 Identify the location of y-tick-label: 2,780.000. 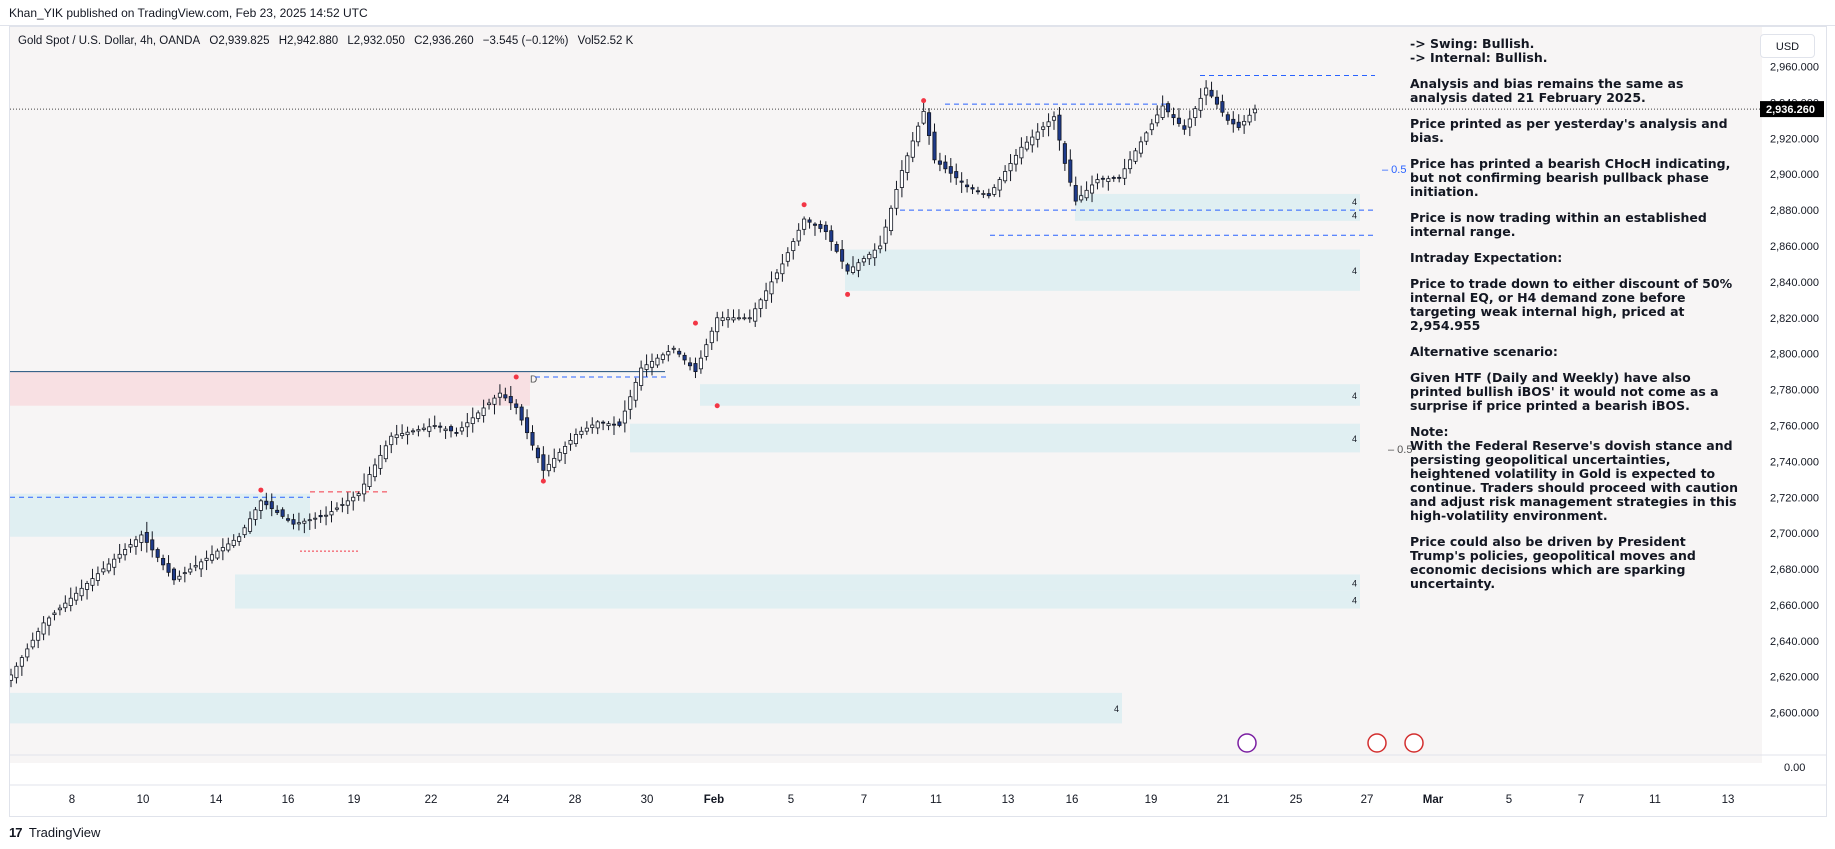
(1794, 391).